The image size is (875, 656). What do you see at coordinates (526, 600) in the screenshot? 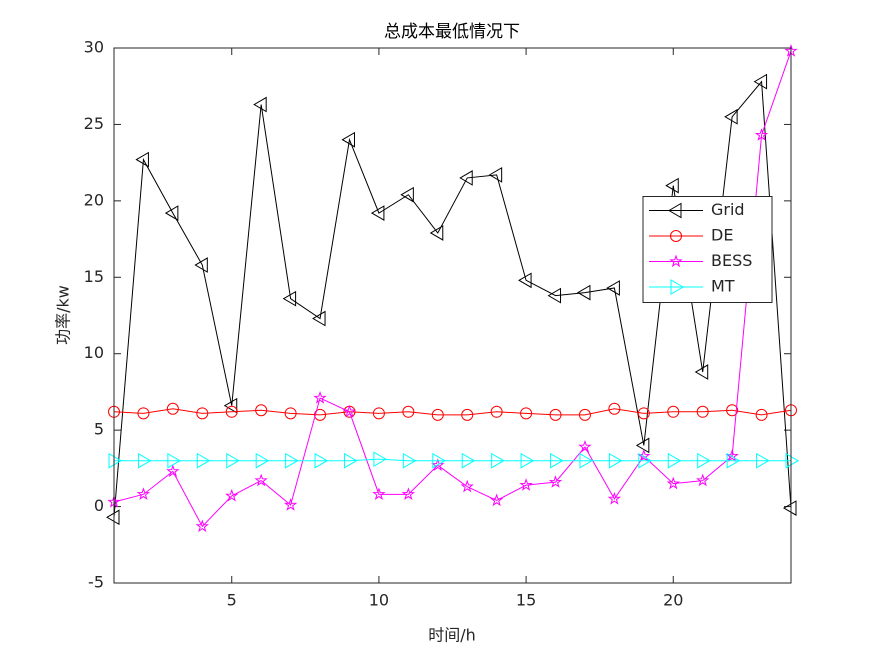
I see `x-tick-label: 15` at bounding box center [526, 600].